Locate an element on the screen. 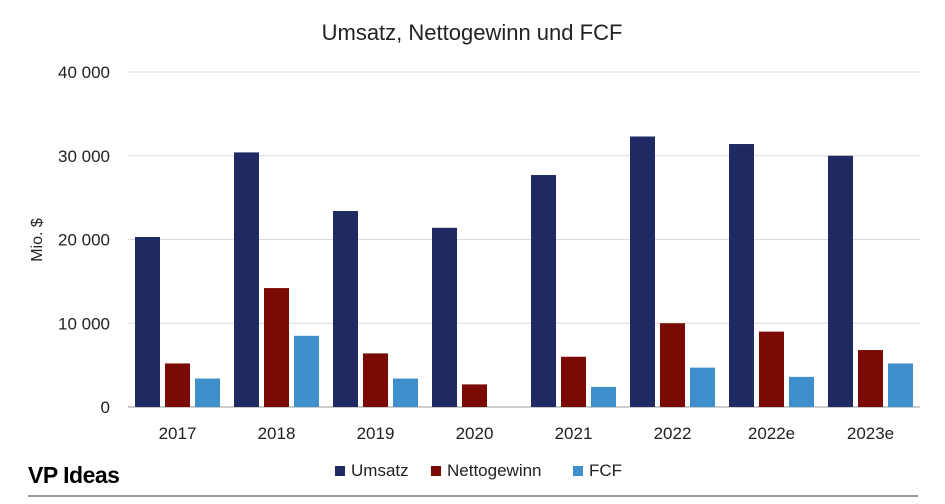 Image resolution: width=945 pixels, height=504 pixels. bar-nettogewinn-2023e is located at coordinates (870, 378).